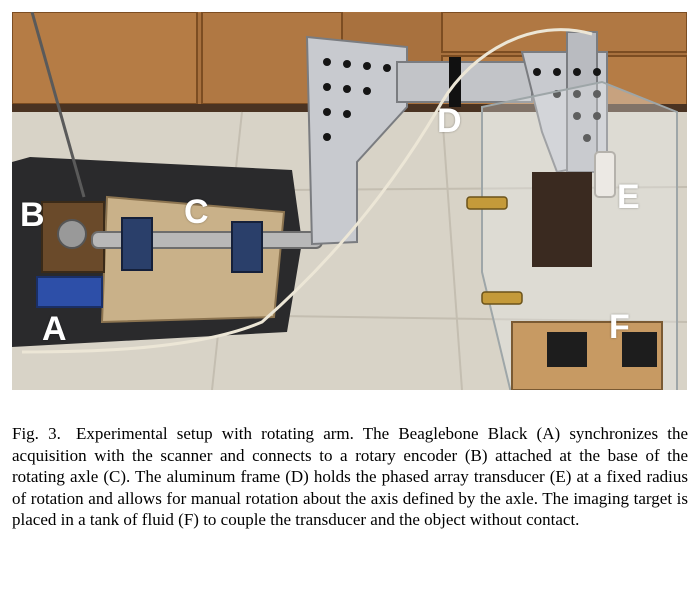 This screenshot has width=699, height=605. Describe the element at coordinates (562, 219) in the screenshot. I see `tank-support` at that location.